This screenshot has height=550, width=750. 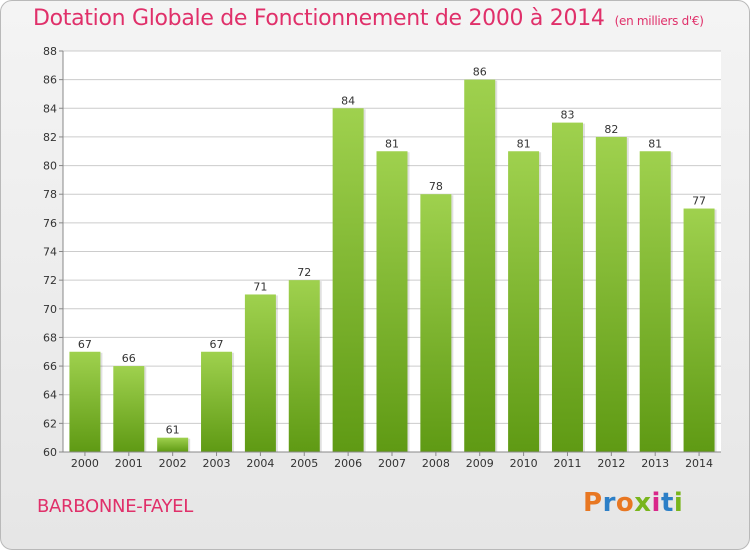 I want to click on x-tick-label: 2002, so click(x=173, y=463).